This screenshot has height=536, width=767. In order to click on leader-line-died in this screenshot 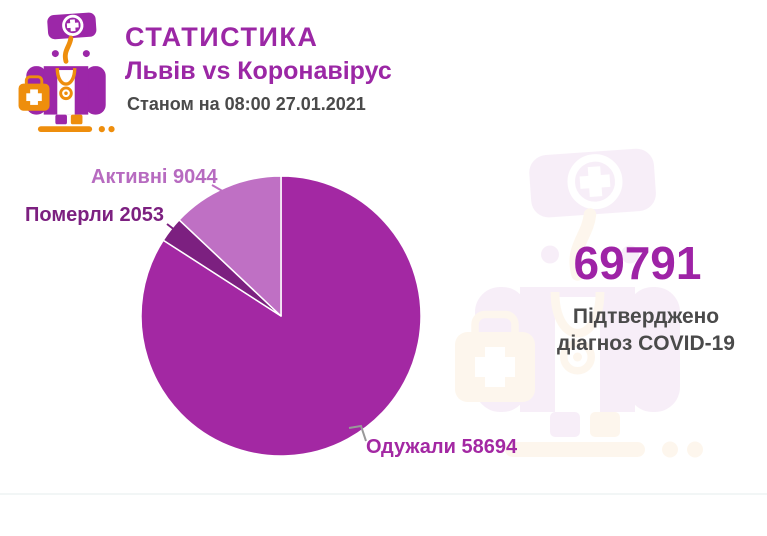, I will do `click(180, 234)`.